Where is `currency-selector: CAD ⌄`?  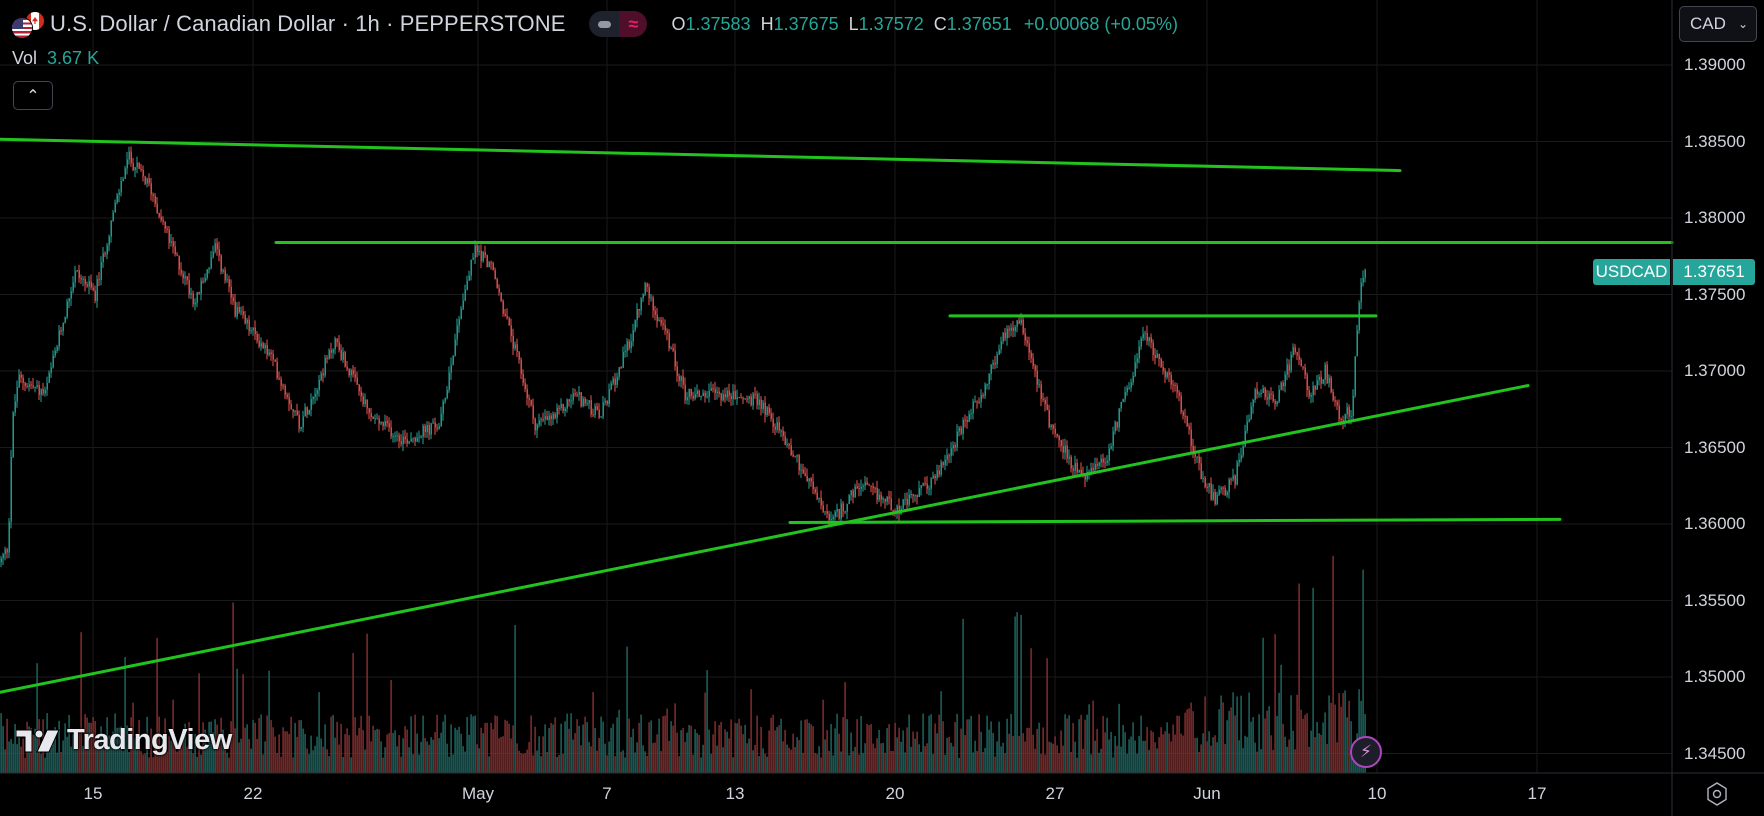
currency-selector: CAD ⌄ is located at coordinates (1718, 24).